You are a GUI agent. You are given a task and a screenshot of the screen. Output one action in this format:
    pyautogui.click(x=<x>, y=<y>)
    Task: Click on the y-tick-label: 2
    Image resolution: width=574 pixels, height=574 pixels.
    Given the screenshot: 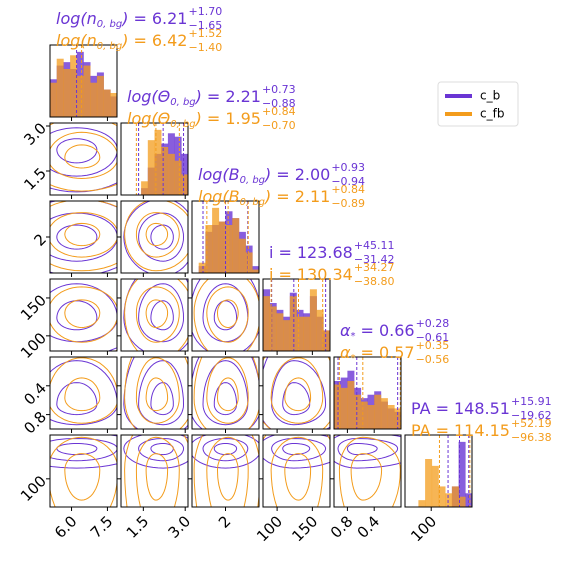 What is the action you would take?
    pyautogui.click(x=40, y=239)
    